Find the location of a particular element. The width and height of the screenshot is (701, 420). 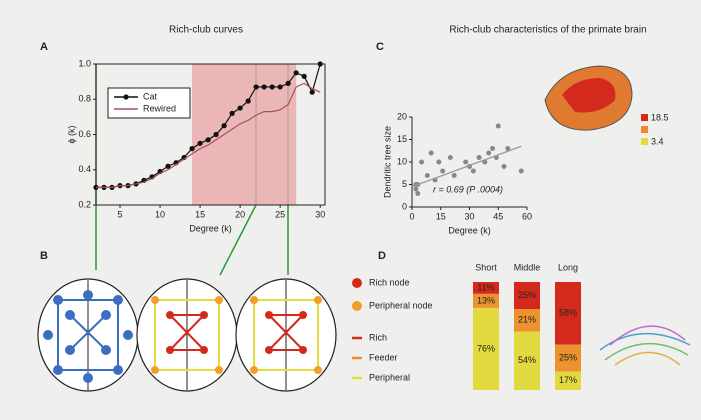

tractography is located at coordinates (645, 345).